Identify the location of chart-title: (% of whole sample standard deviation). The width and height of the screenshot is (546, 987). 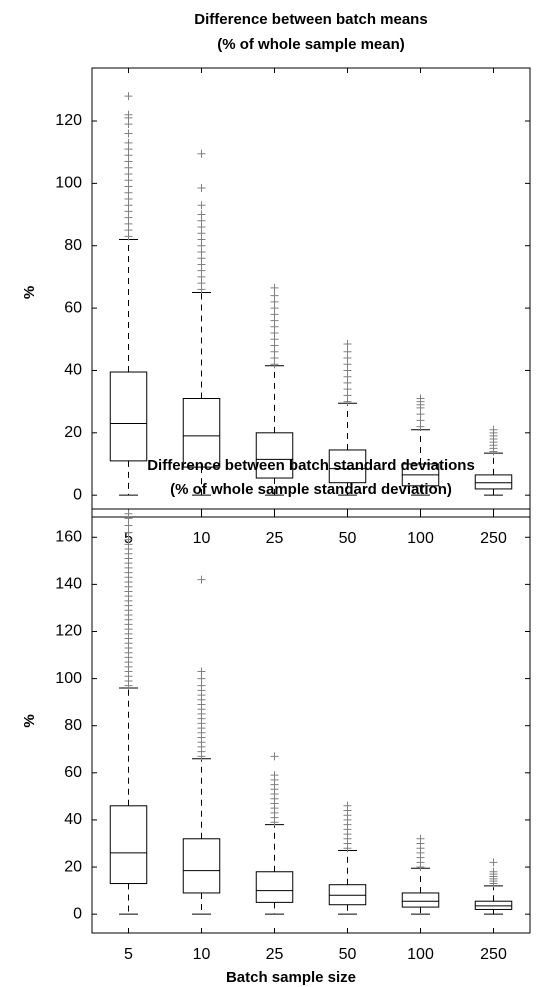
(311, 489).